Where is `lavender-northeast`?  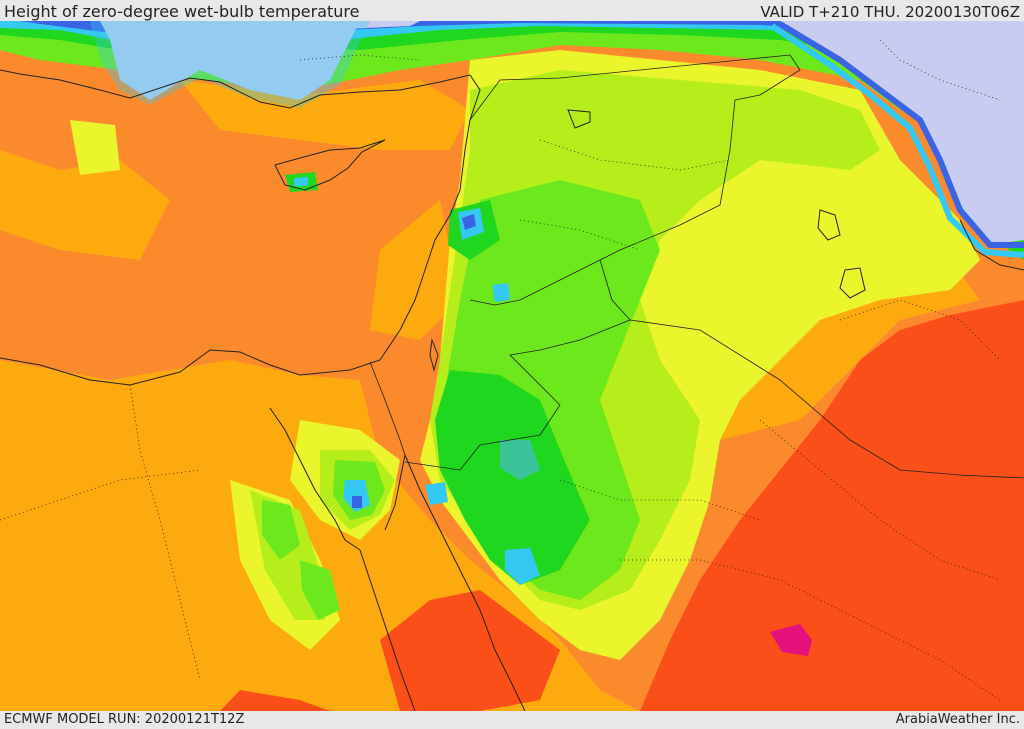 lavender-northeast is located at coordinates (902, 133).